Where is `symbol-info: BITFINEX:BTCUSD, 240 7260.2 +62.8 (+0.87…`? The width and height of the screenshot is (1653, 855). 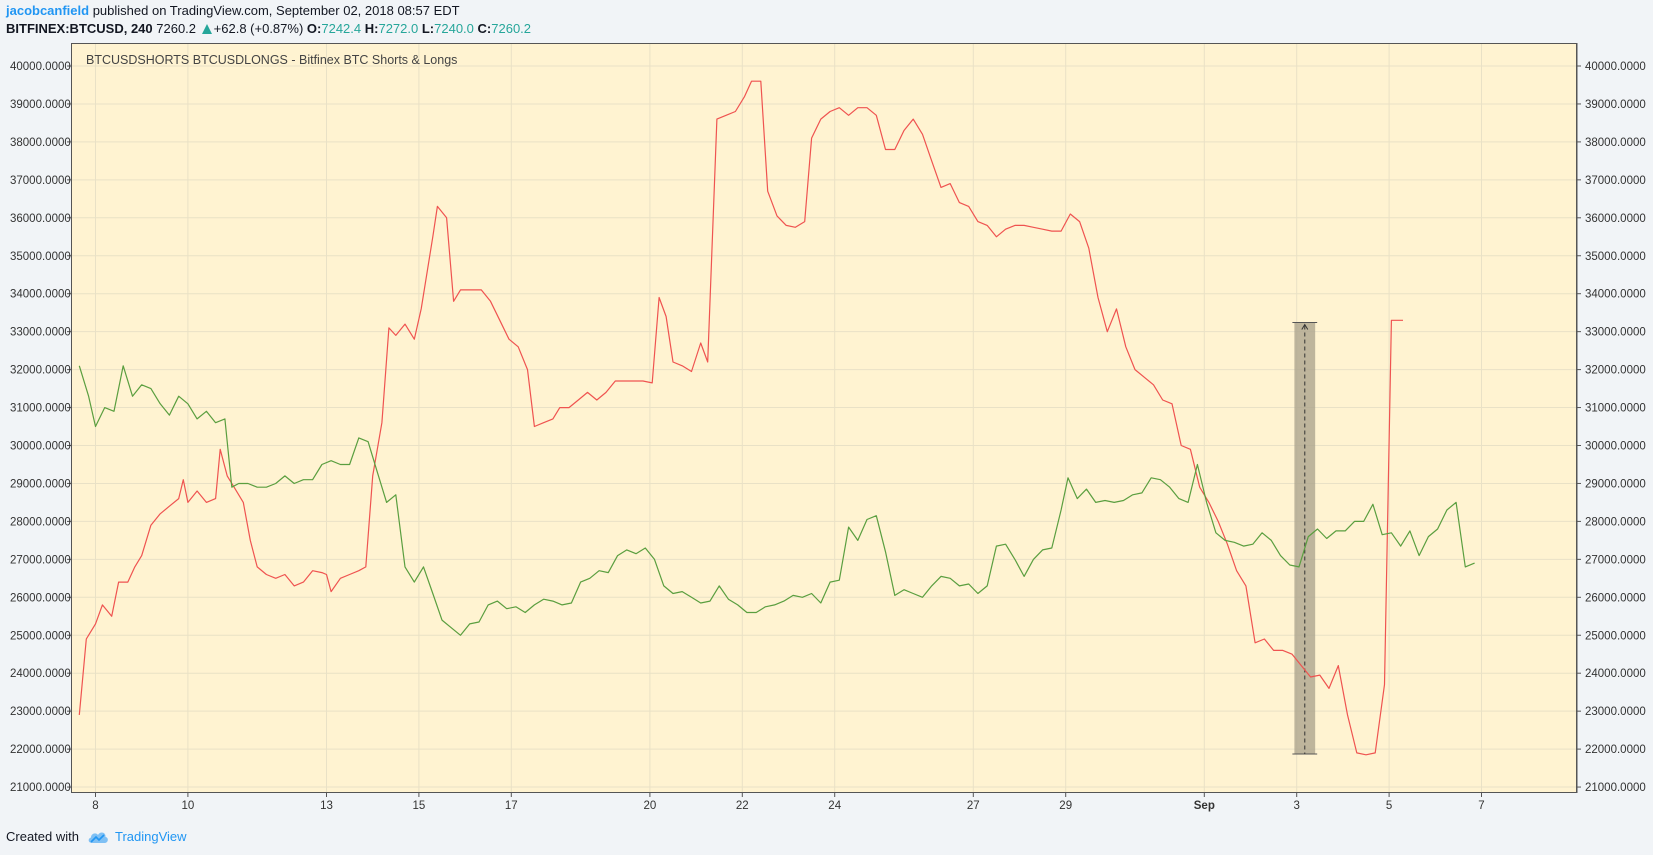
symbol-info: BITFINEX:BTCUSD, 240 7260.2 +62.8 (+0.87… is located at coordinates (268, 28).